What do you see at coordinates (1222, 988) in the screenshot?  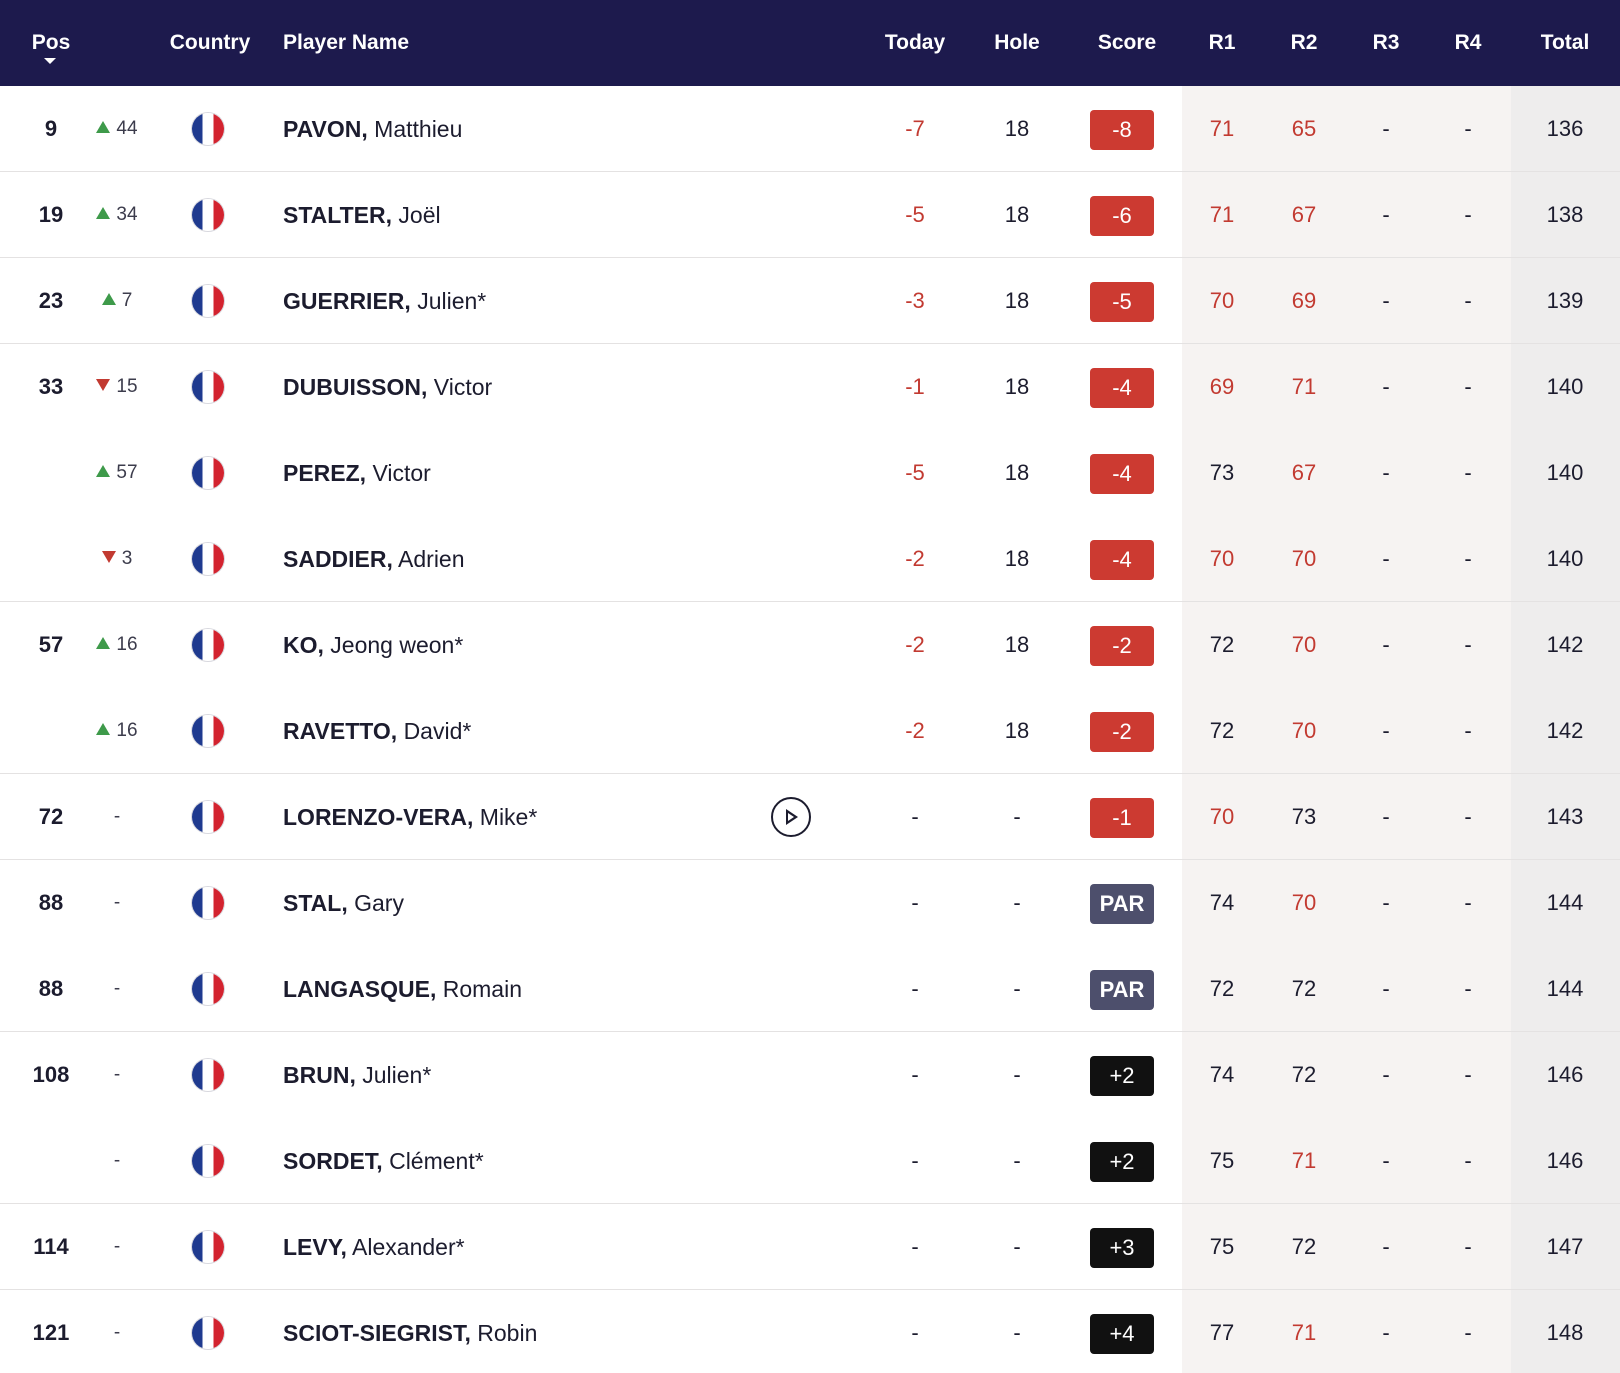 I see `round-1-score: 72` at bounding box center [1222, 988].